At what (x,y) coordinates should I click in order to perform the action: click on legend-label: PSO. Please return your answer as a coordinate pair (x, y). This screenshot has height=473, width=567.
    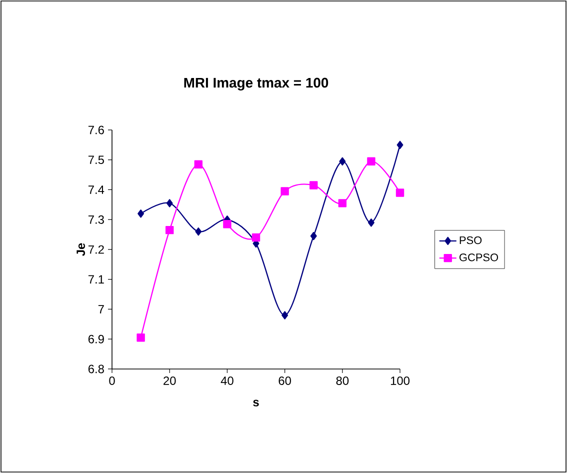
    Looking at the image, I should click on (471, 240).